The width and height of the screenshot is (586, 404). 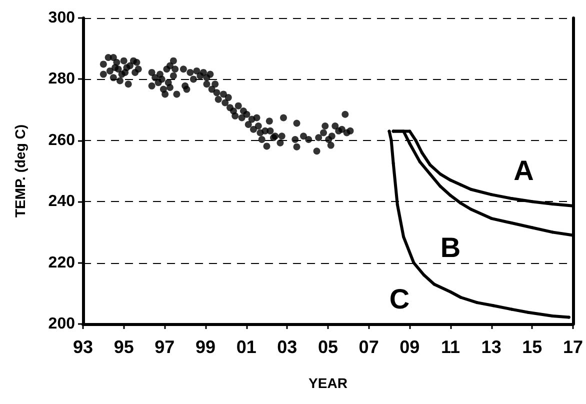 I want to click on x-tick-label: 17, so click(x=573, y=347).